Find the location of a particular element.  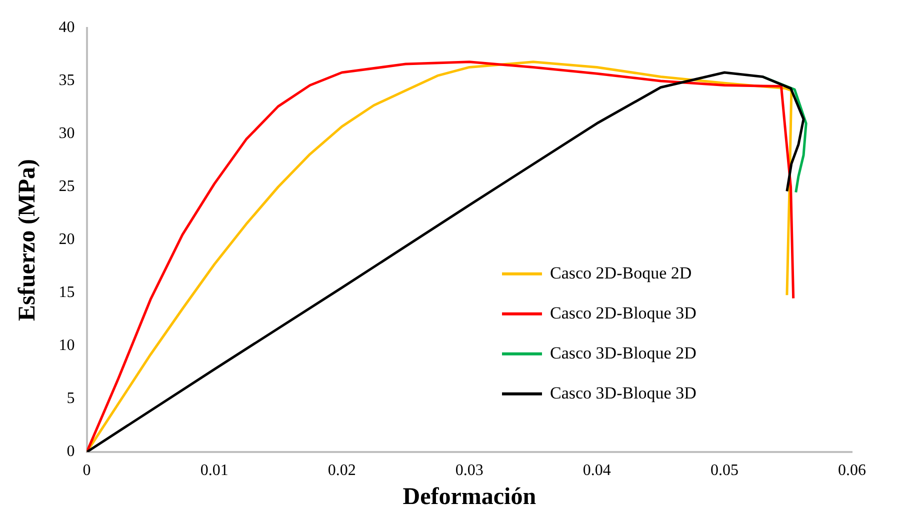

y-tick-label: 35 is located at coordinates (66, 81).